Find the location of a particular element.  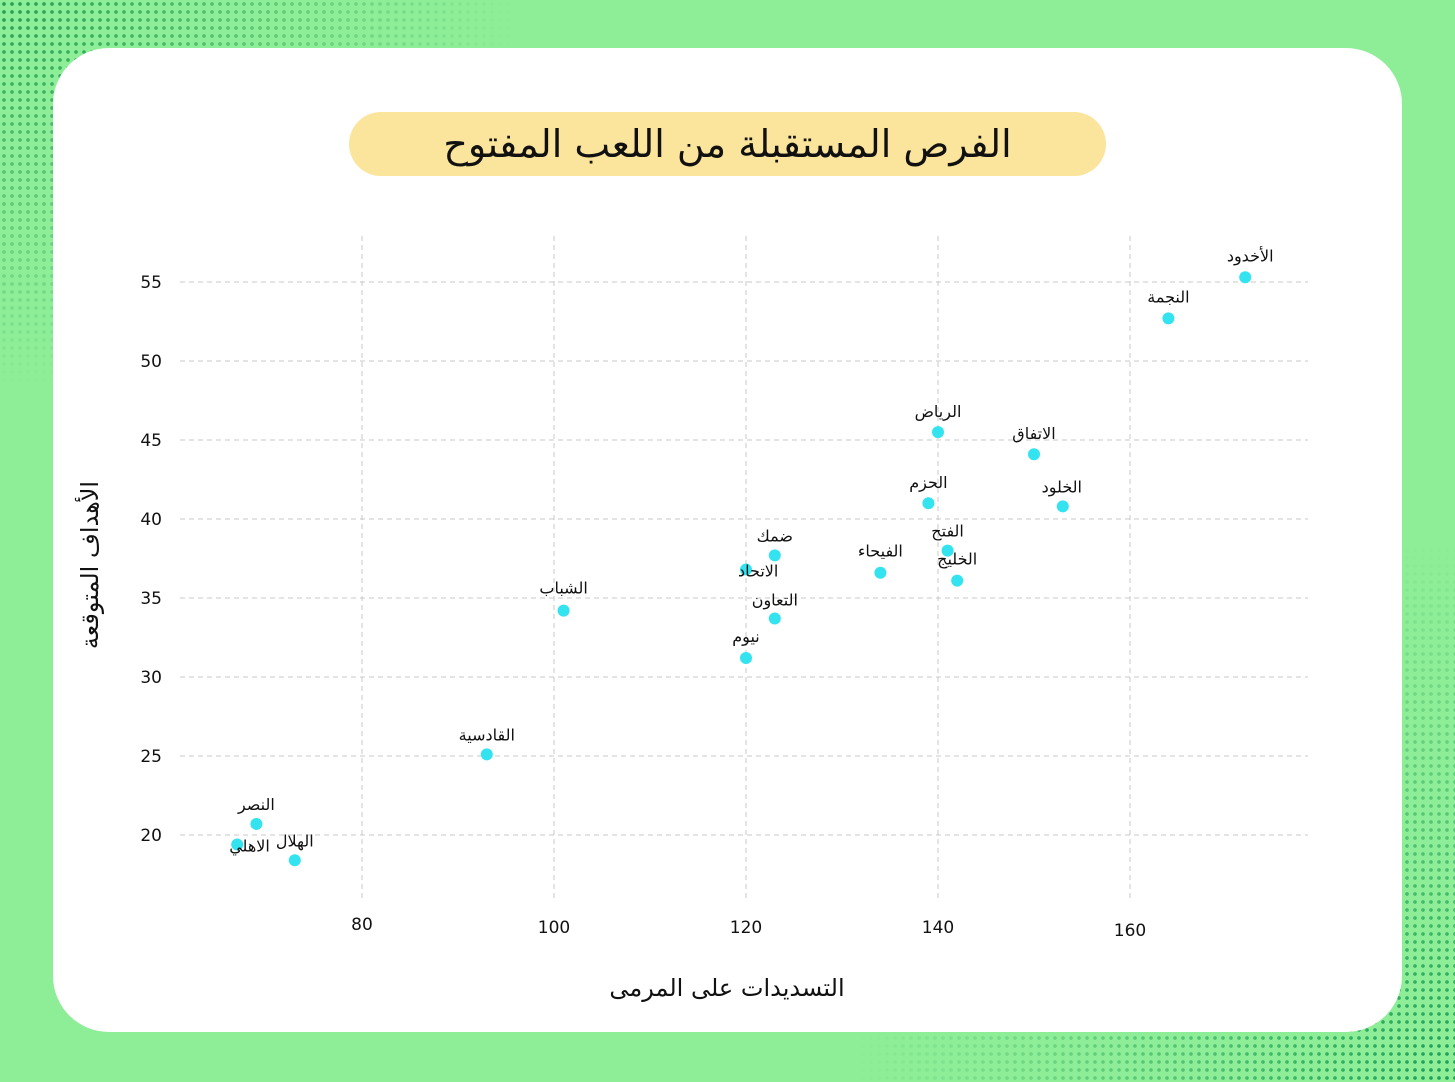

point-label: الاهلي is located at coordinates (249, 846).